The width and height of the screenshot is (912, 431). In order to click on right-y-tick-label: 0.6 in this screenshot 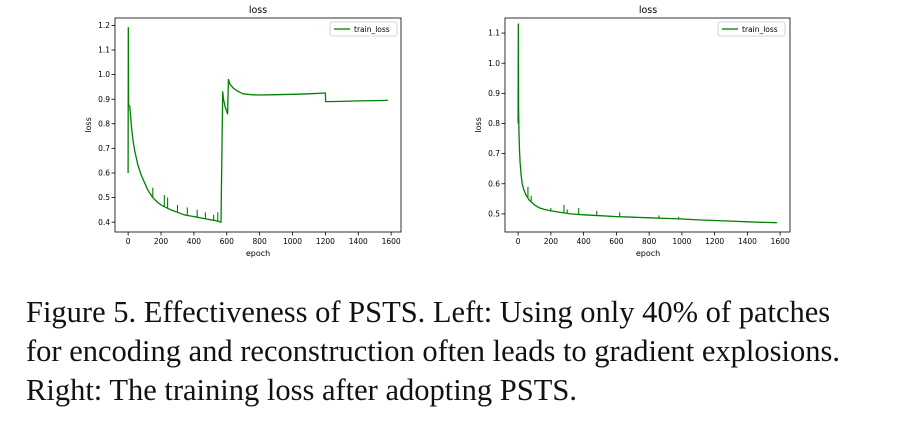, I will do `click(494, 183)`.